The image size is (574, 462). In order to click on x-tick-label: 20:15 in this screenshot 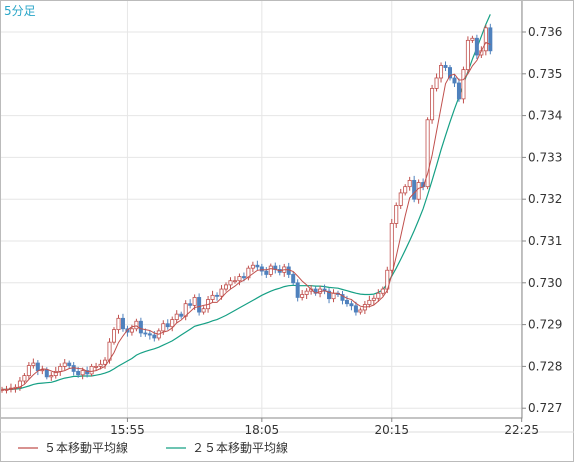, I will do `click(391, 430)`.